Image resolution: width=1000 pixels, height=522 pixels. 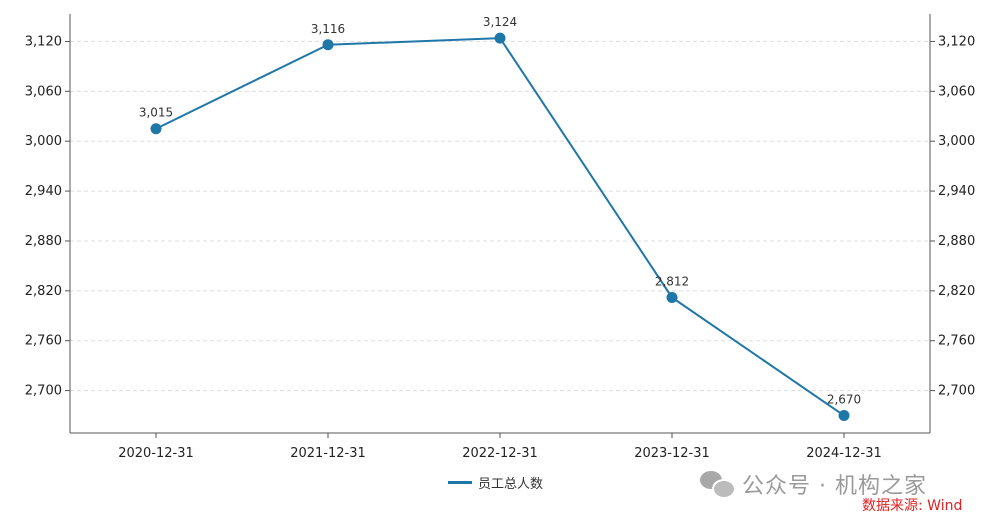 What do you see at coordinates (156, 113) in the screenshot?
I see `data-label: 3,015` at bounding box center [156, 113].